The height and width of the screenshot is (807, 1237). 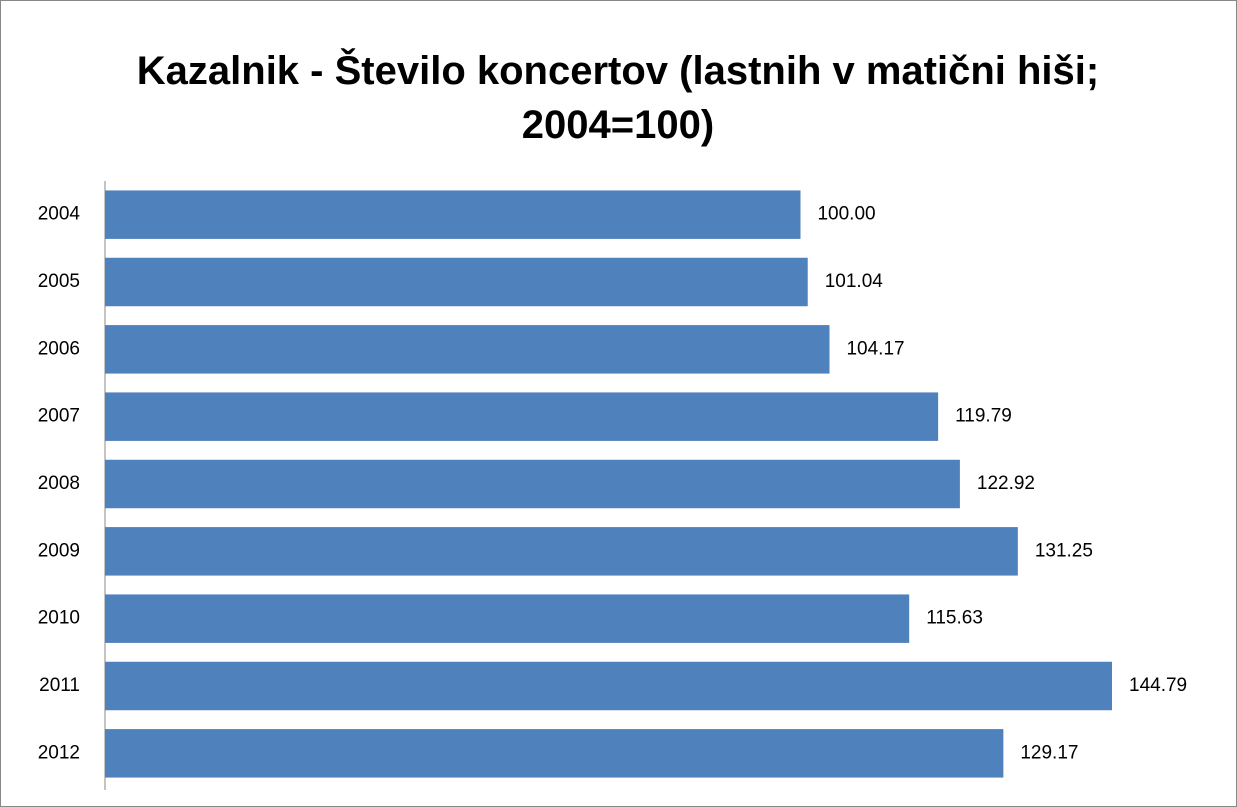 I want to click on y-tick-label: 2009, so click(x=59, y=550).